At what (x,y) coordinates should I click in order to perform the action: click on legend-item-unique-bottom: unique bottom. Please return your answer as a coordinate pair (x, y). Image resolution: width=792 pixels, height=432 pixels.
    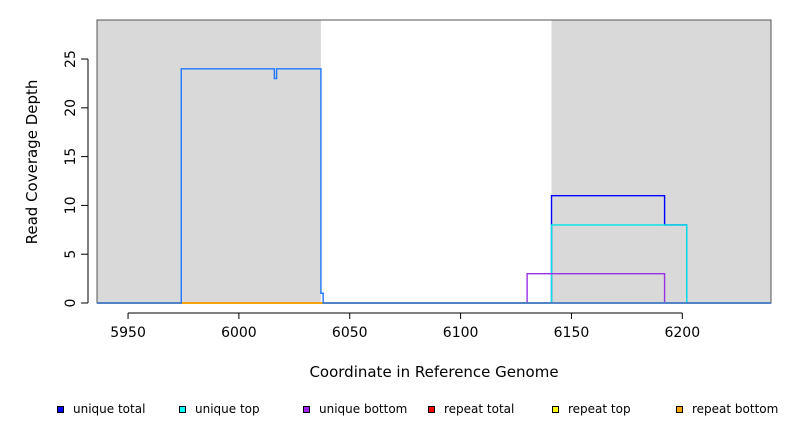
    Looking at the image, I should click on (355, 409).